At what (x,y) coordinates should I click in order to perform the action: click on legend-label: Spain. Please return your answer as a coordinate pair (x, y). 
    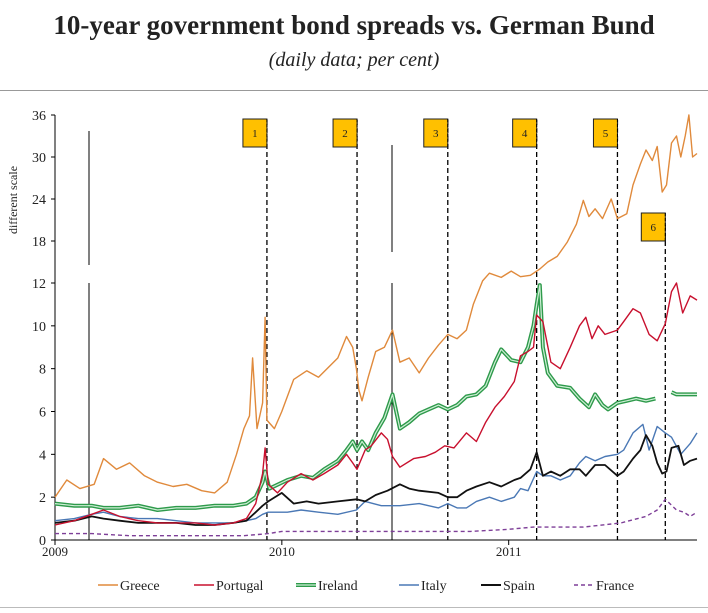
    Looking at the image, I should click on (519, 586).